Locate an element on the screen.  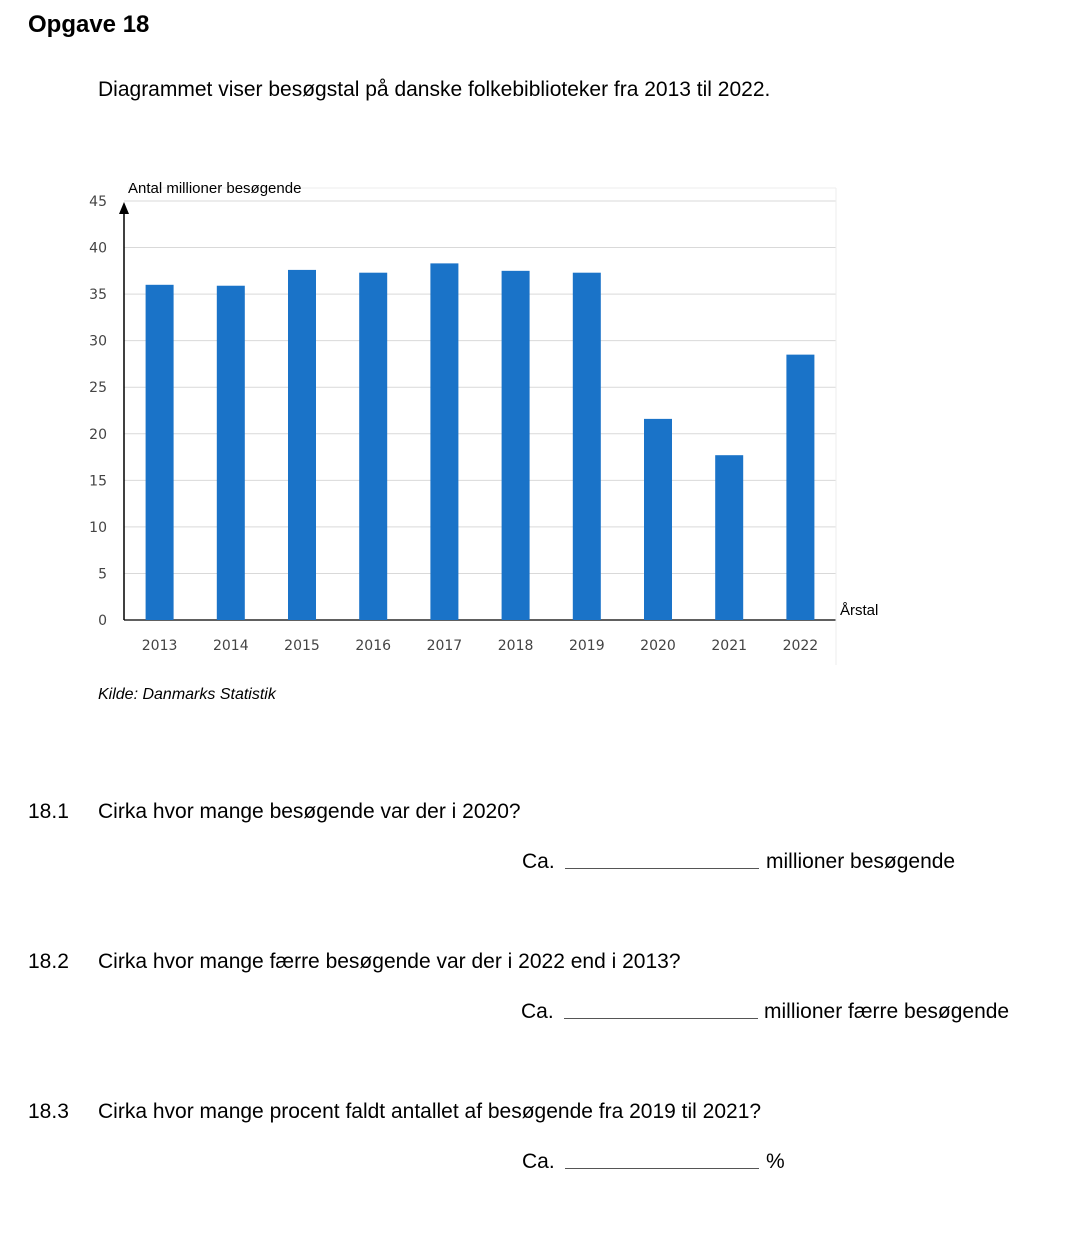
x-axis-label: Årstal is located at coordinates (859, 610).